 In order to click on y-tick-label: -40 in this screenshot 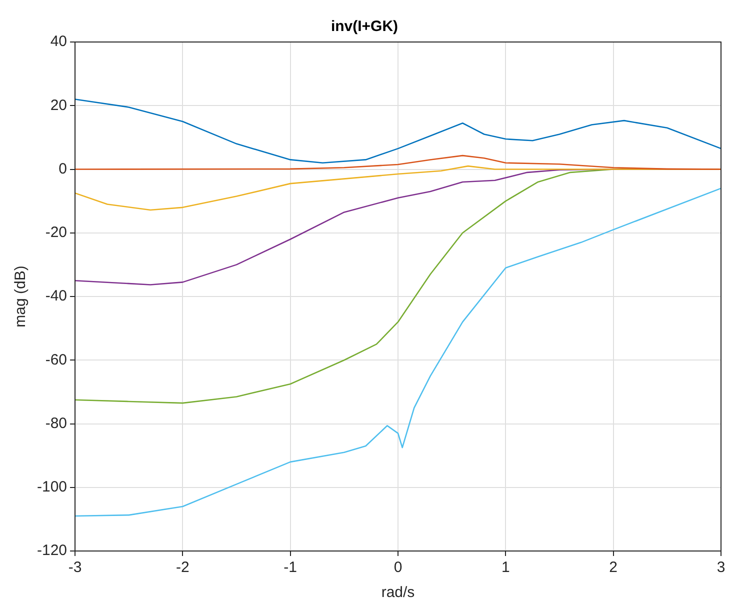, I will do `click(56, 296)`.